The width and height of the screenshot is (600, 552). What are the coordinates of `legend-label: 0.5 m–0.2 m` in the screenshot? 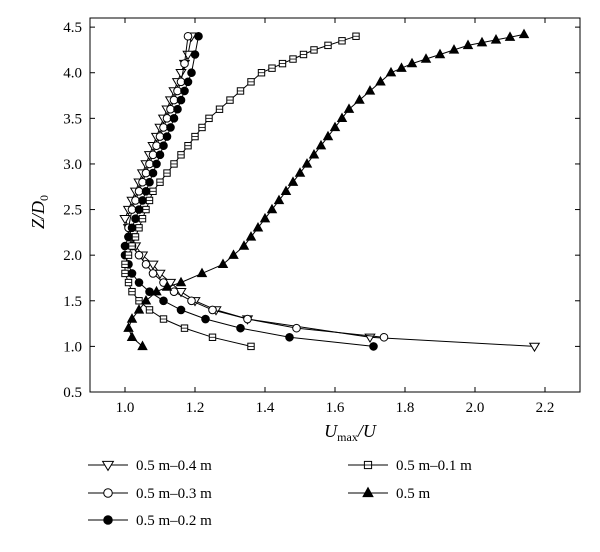 It's located at (174, 521).